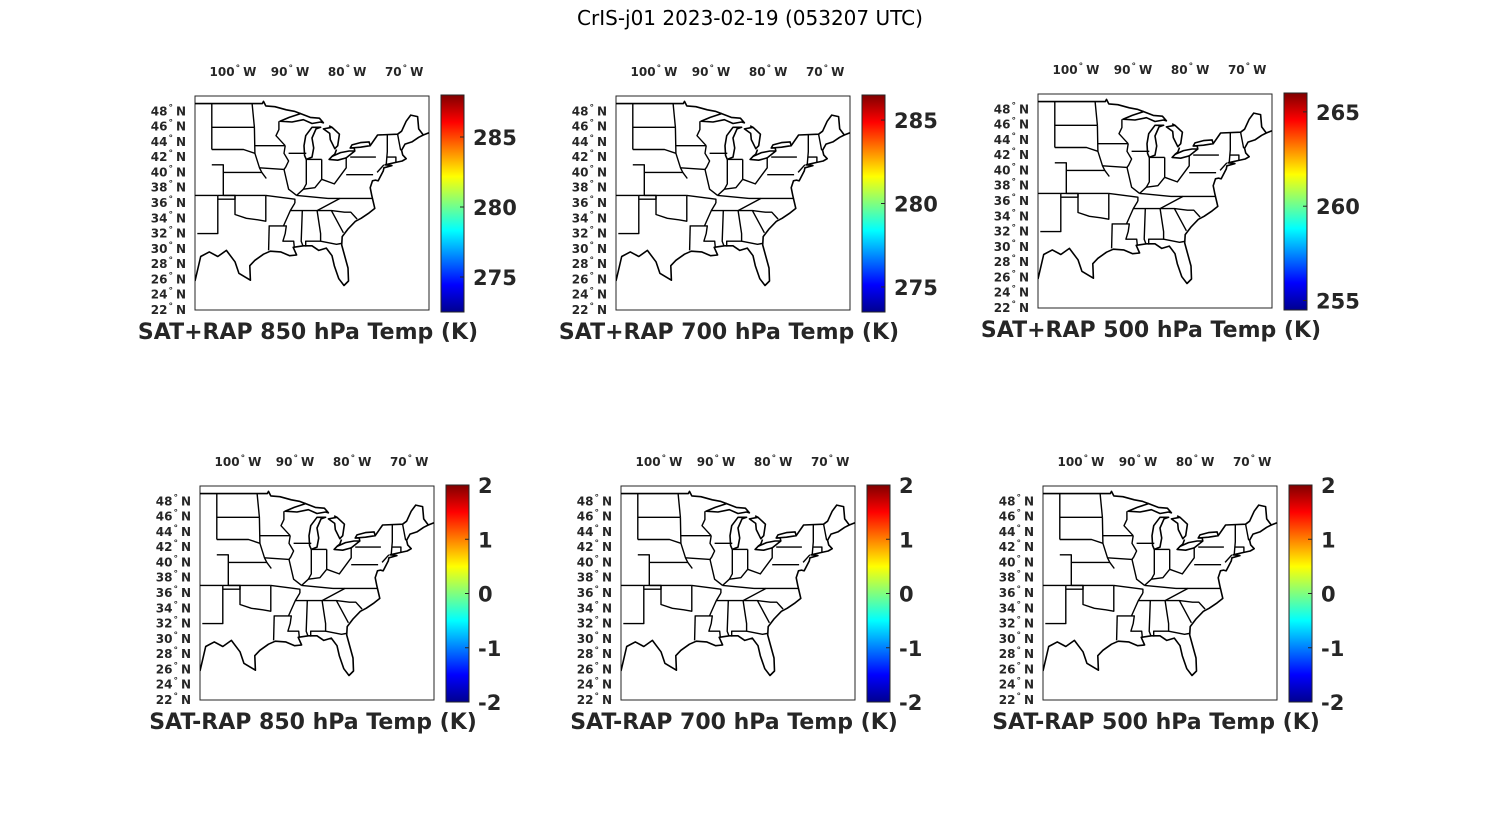 The height and width of the screenshot is (825, 1500). What do you see at coordinates (1190, 69) in the screenshot?
I see `lon-tick-label: 80° W` at bounding box center [1190, 69].